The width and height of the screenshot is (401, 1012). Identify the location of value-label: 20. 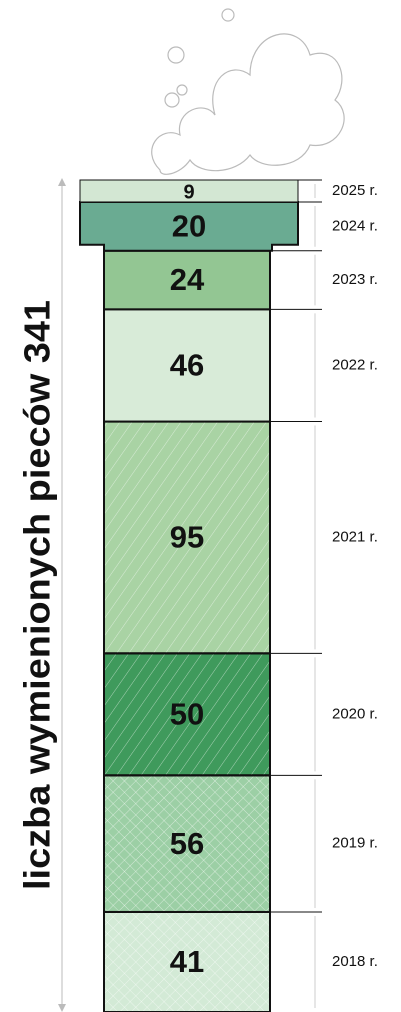
(189, 226).